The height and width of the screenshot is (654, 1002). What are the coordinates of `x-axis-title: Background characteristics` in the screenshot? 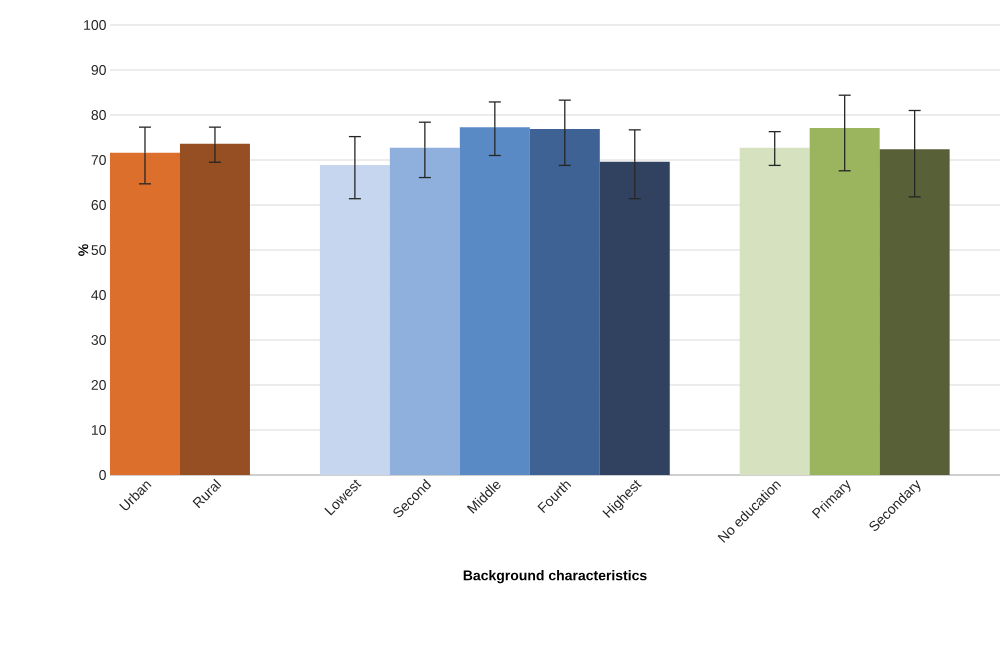 It's located at (555, 577).